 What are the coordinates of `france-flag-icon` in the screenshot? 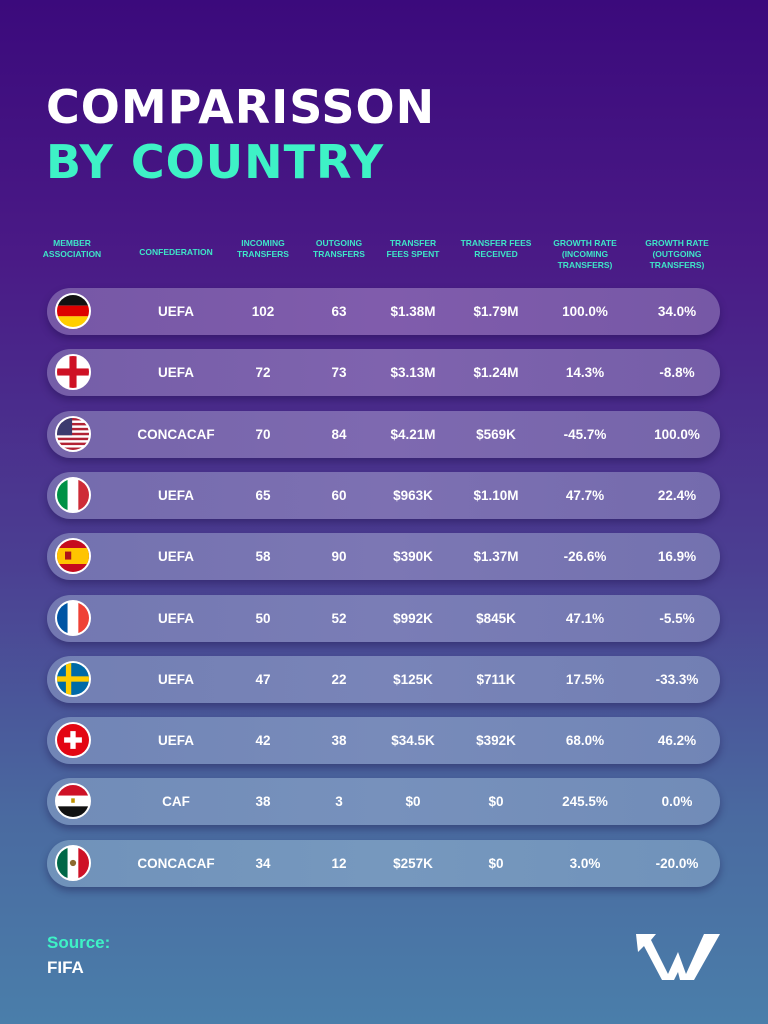 It's located at (73, 617).